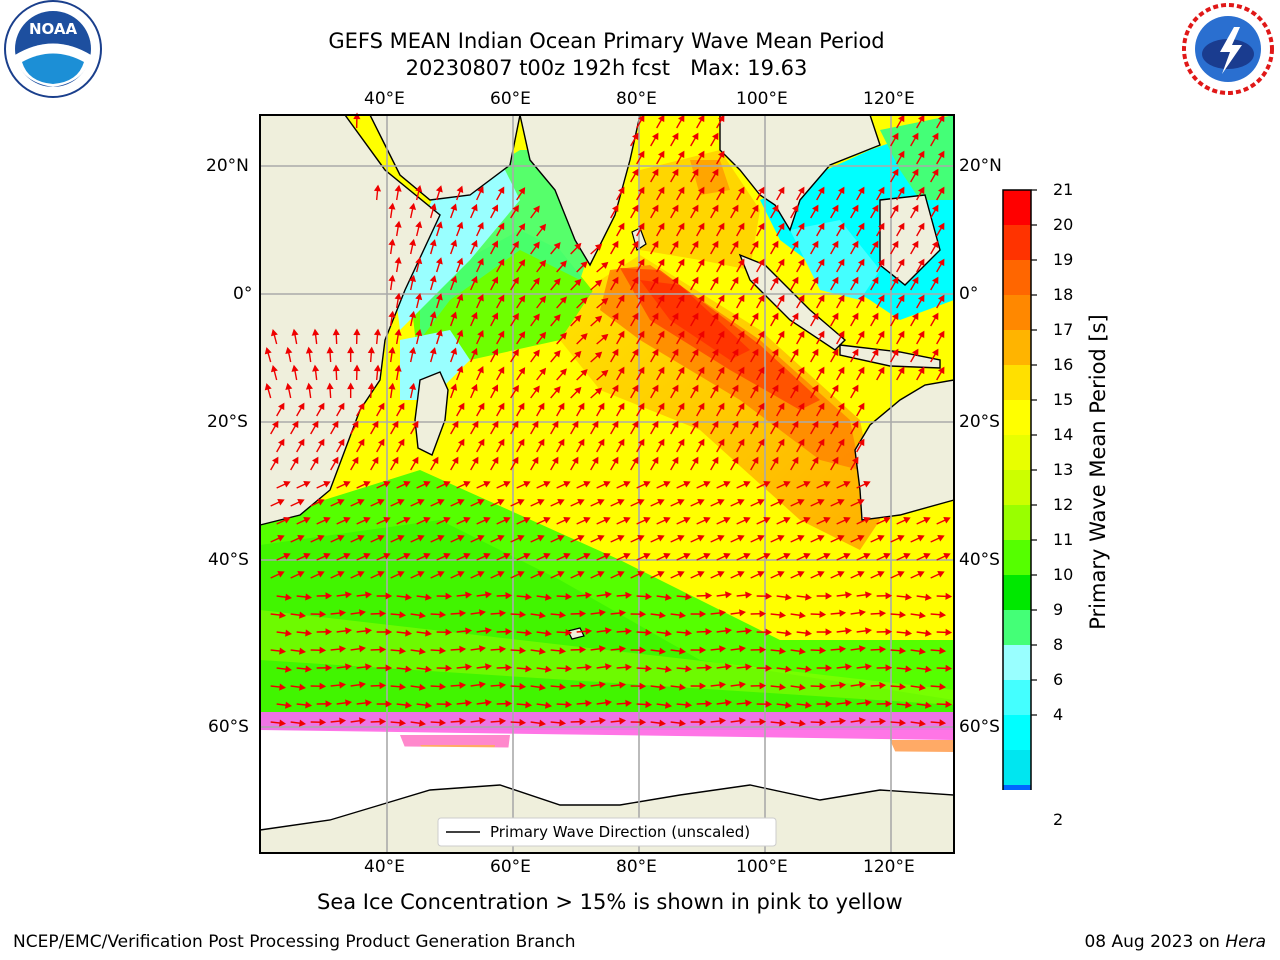 The image size is (1280, 960). What do you see at coordinates (1058, 714) in the screenshot?
I see `colorbar-tick-label: 4` at bounding box center [1058, 714].